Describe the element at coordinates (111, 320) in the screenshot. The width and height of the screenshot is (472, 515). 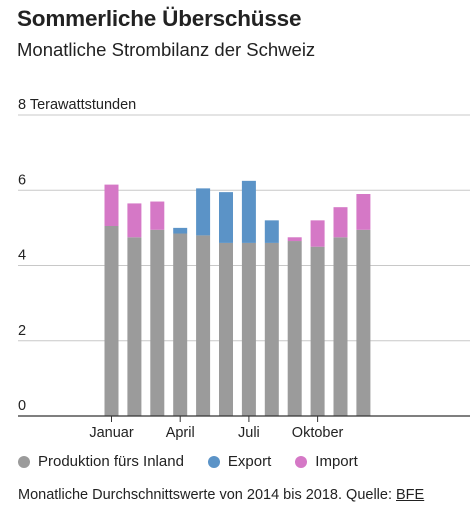
I see `bar-1-produktion` at that location.